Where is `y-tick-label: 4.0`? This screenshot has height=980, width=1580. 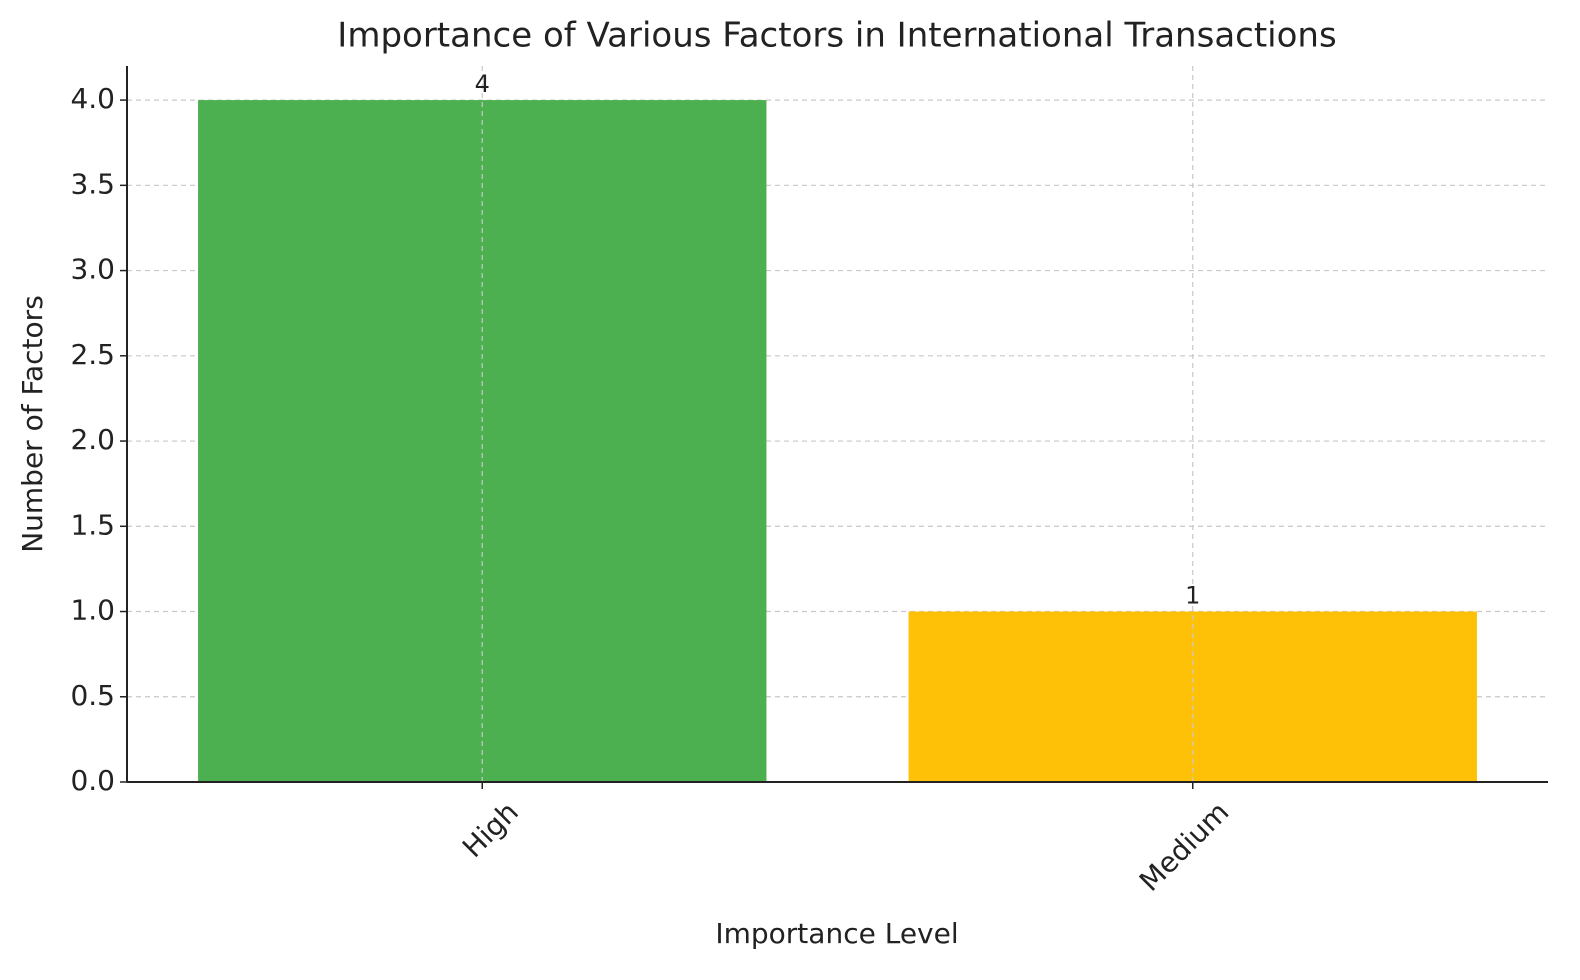 y-tick-label: 4.0 is located at coordinates (92, 98).